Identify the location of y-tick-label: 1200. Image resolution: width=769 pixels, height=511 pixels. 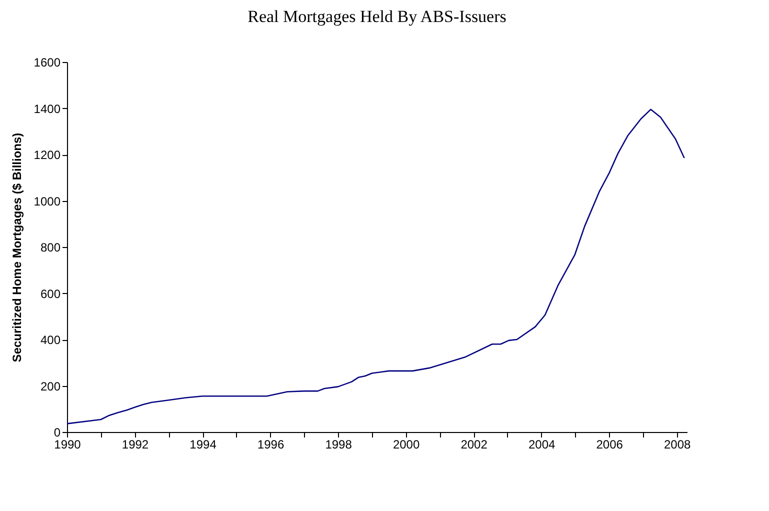
(47, 155).